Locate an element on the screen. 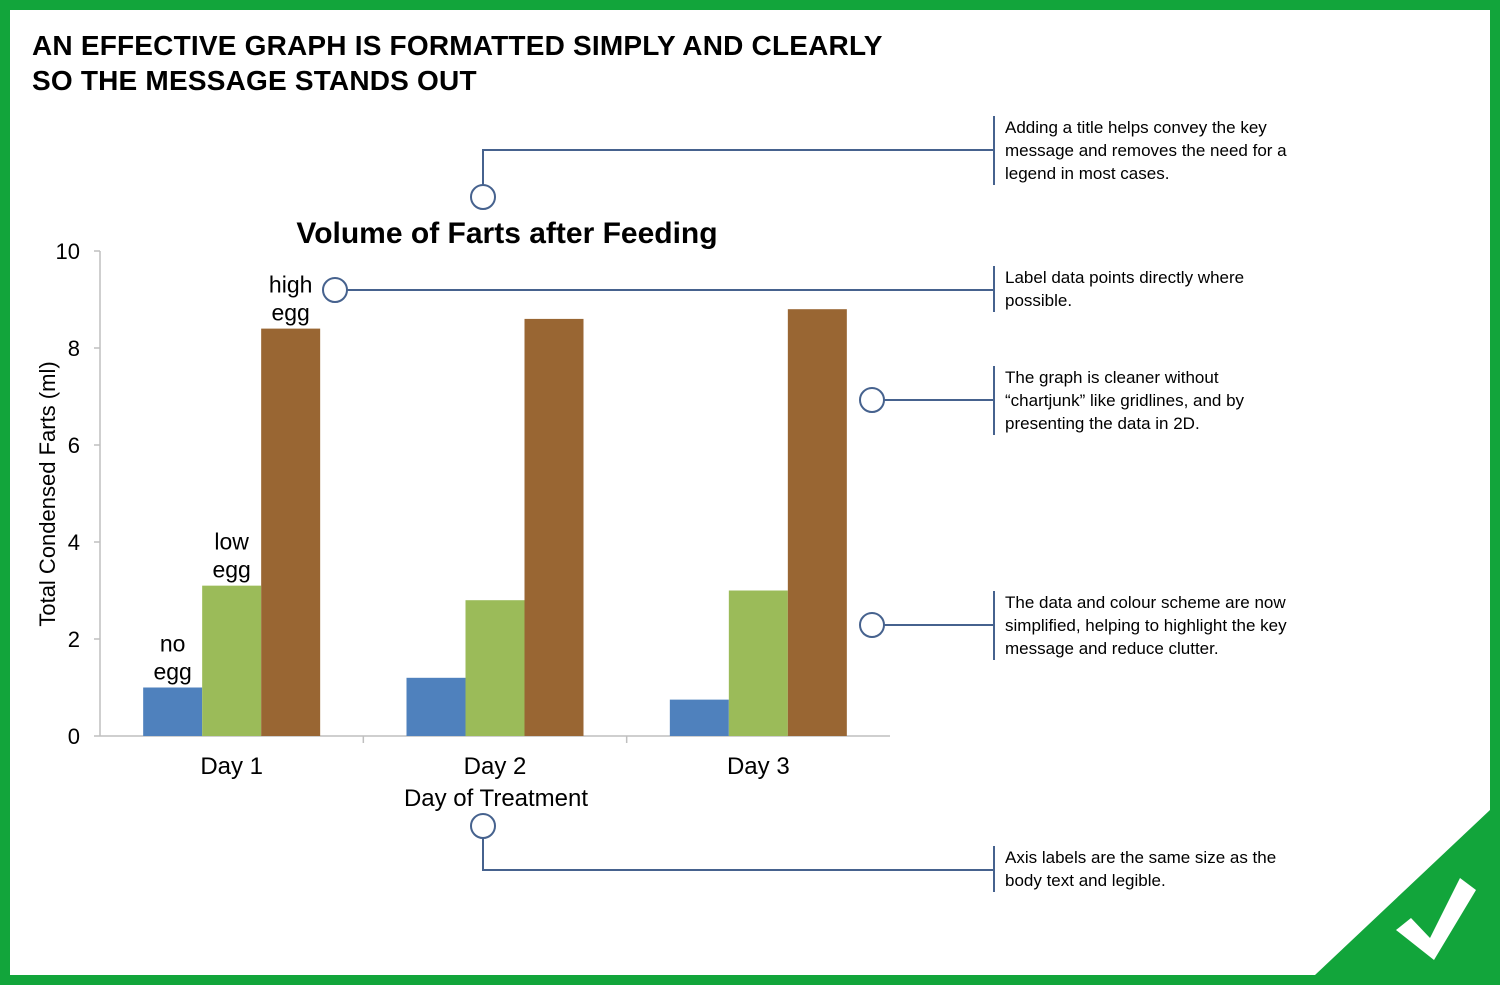 The height and width of the screenshot is (985, 1500). note-line: “chartjunk” like gridlines, and by is located at coordinates (1125, 400).